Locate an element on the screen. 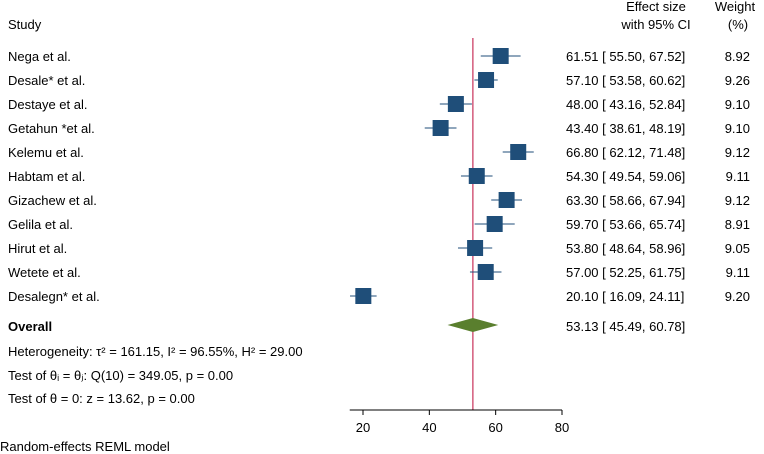 The height and width of the screenshot is (454, 764). study-weight-text: 9.20 is located at coordinates (737, 296).